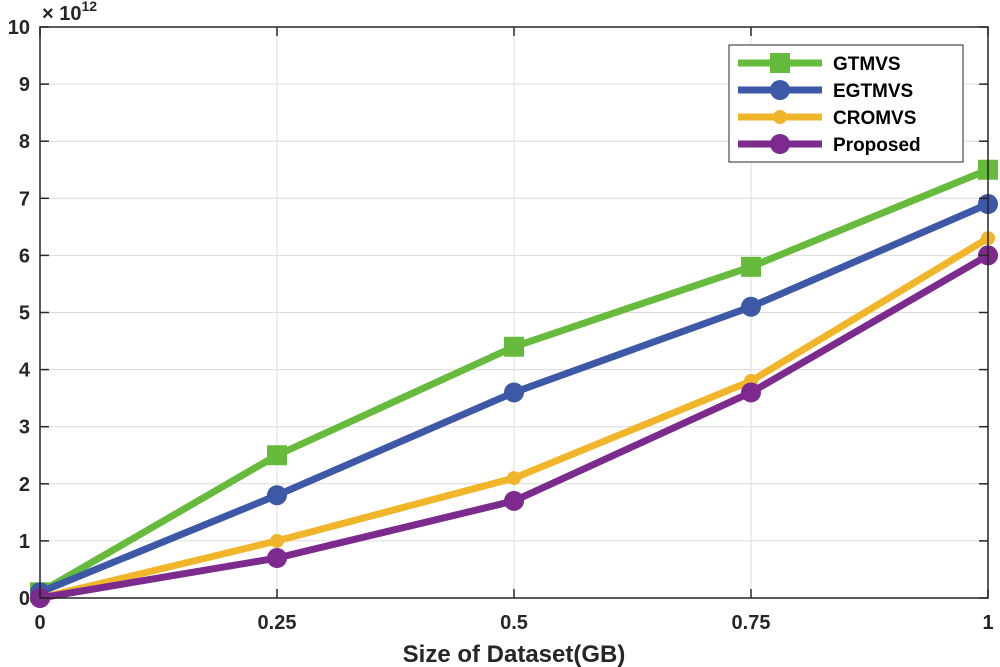 Image resolution: width=1000 pixels, height=667 pixels. Describe the element at coordinates (780, 90) in the screenshot. I see `legend-marker-egtmvs` at that location.